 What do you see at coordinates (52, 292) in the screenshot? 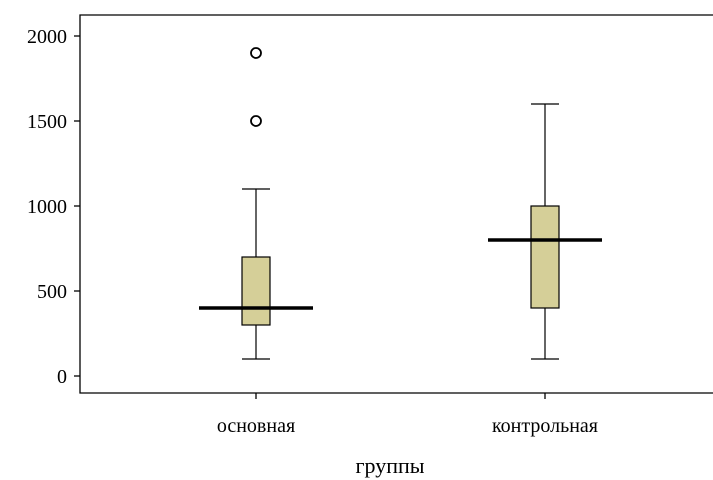
I see `y-tick-label: 500` at bounding box center [52, 292].